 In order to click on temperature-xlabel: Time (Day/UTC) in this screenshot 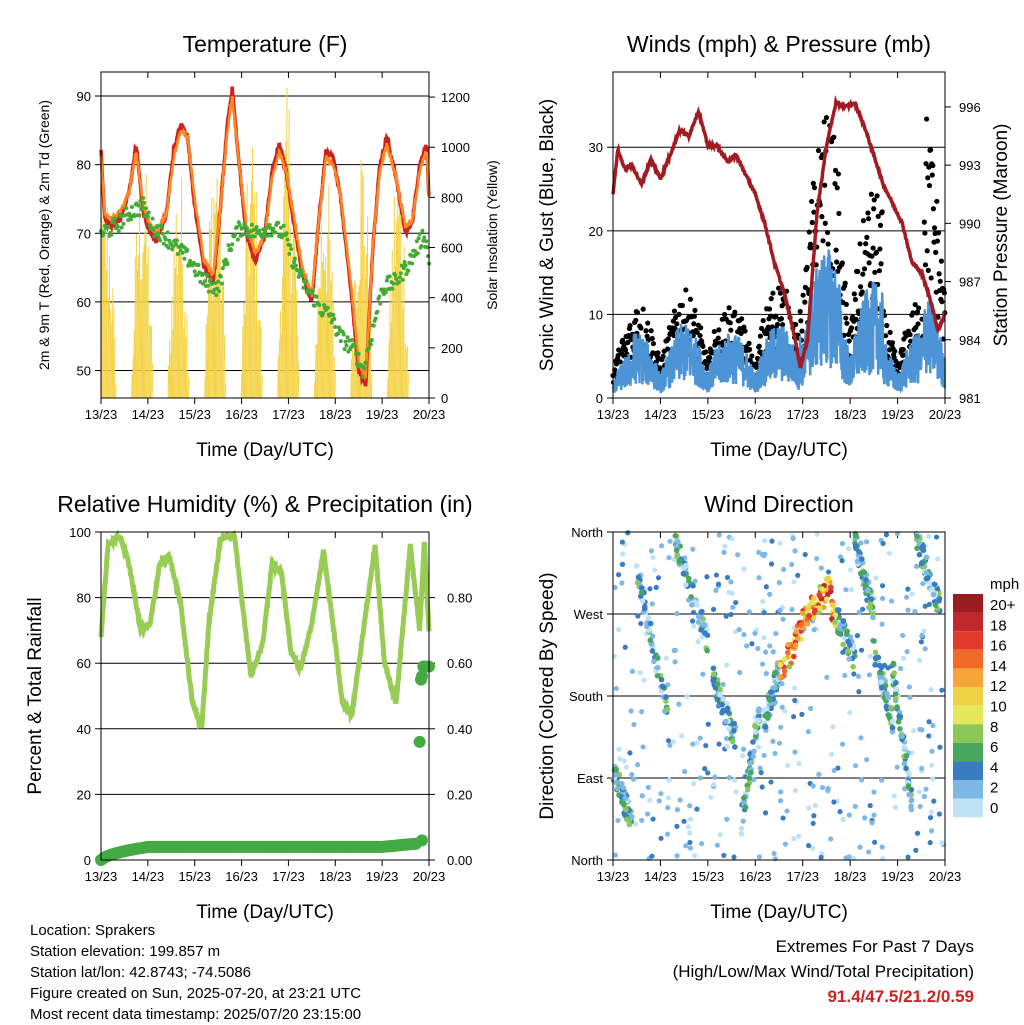, I will do `click(265, 450)`.